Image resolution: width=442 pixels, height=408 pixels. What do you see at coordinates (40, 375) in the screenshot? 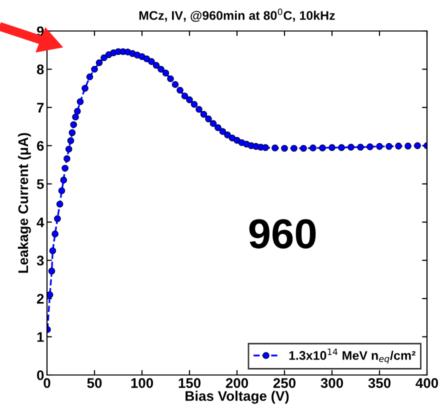
I see `y-tick-label: 0` at bounding box center [40, 375].